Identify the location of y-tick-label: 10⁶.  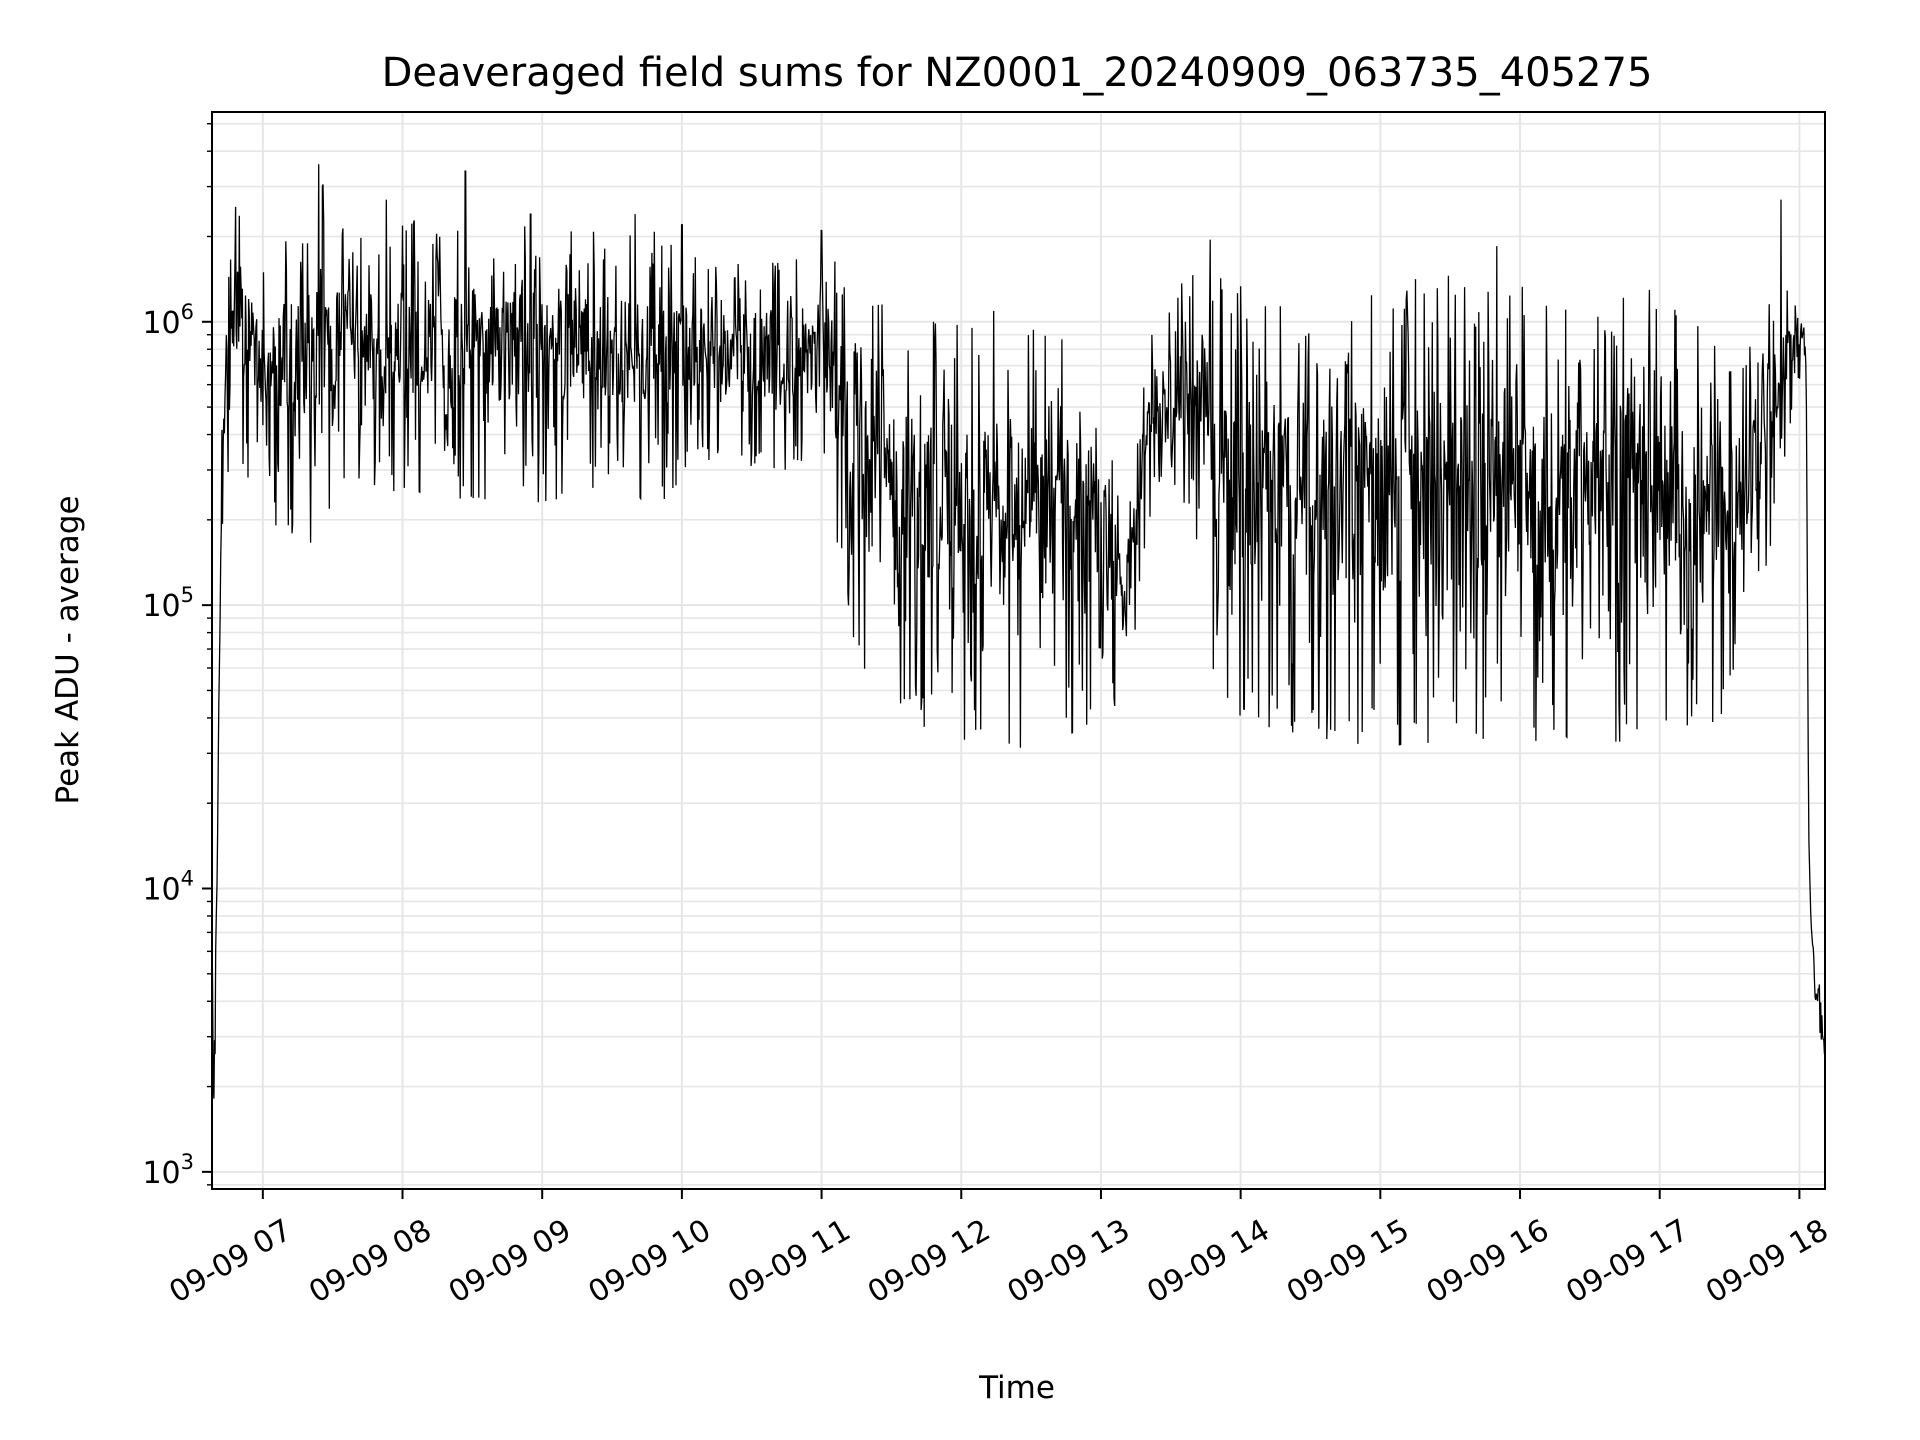
(168, 320).